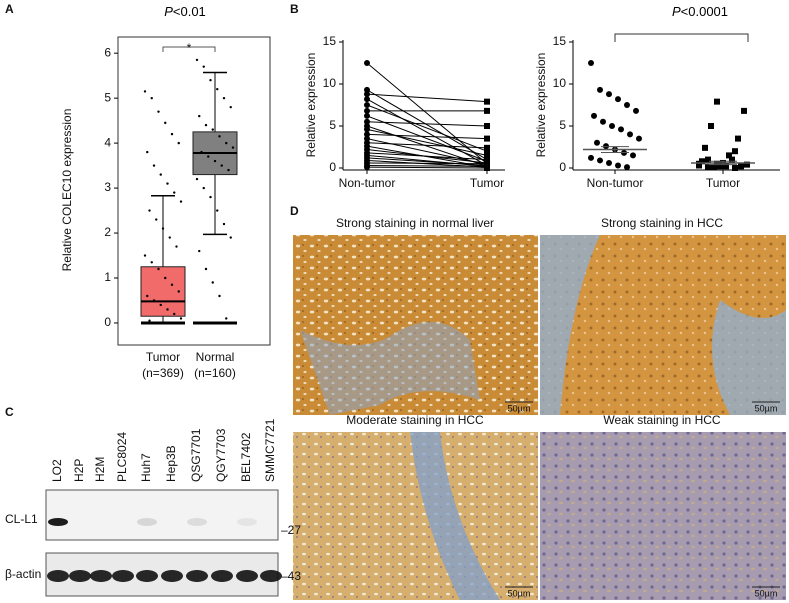  What do you see at coordinates (171, 463) in the screenshot?
I see `lane-label: Hep3B` at bounding box center [171, 463].